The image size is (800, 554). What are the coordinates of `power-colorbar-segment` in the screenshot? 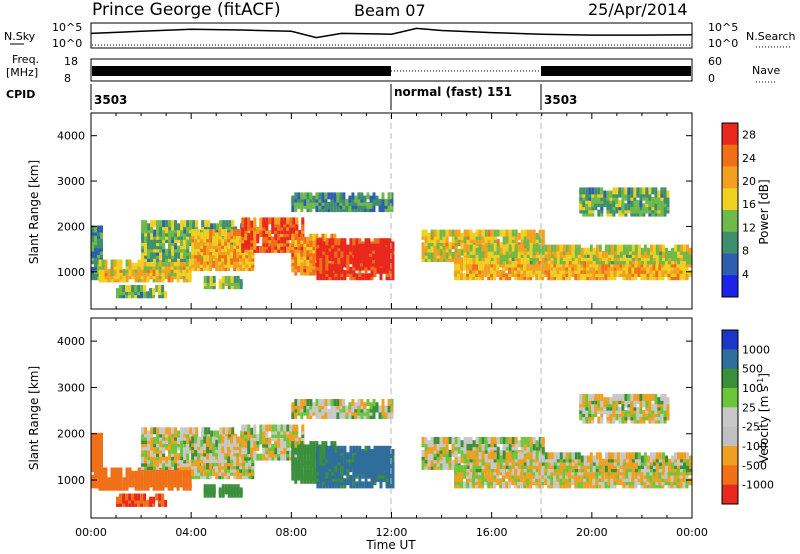 It's located at (730, 199).